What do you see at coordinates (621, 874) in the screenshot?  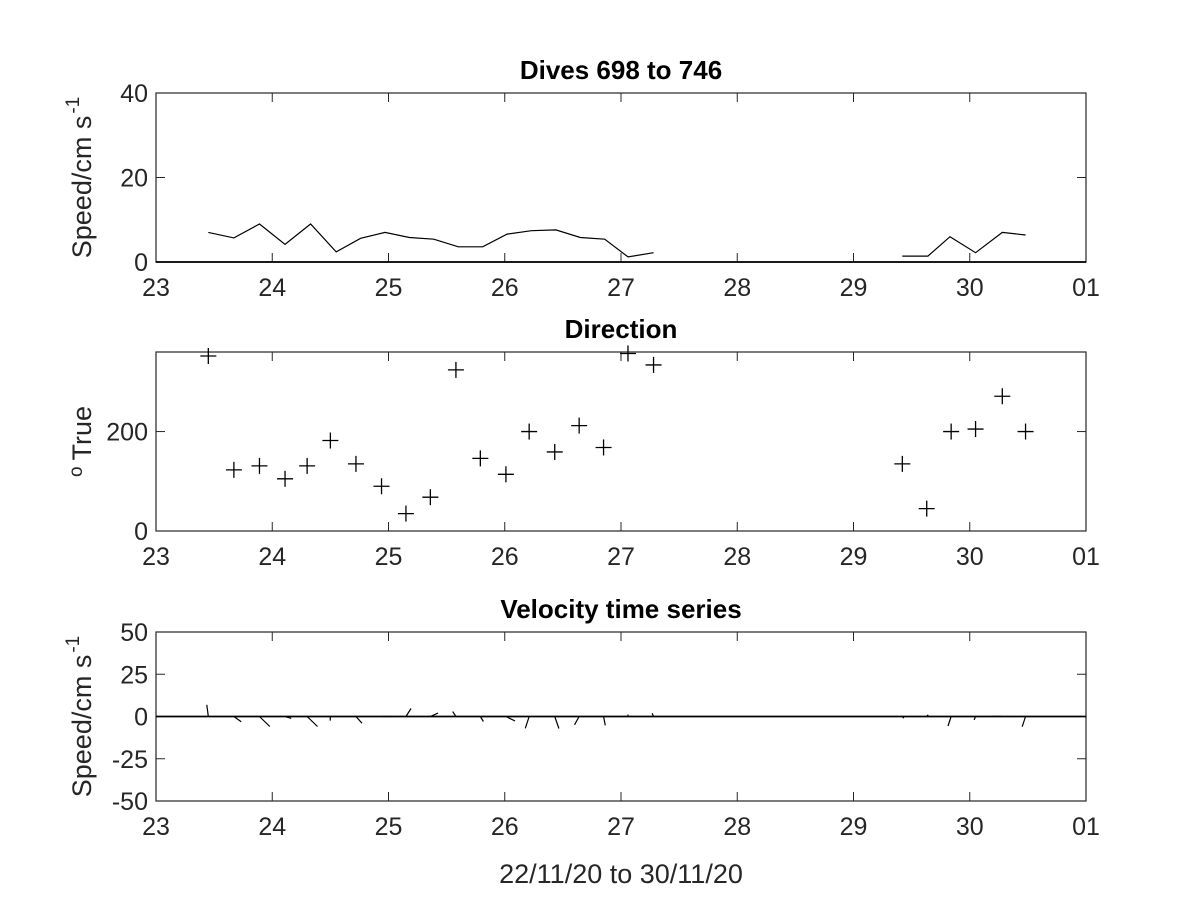 I see `x-axis-label: 22/11/20 to 30/11/20` at bounding box center [621, 874].